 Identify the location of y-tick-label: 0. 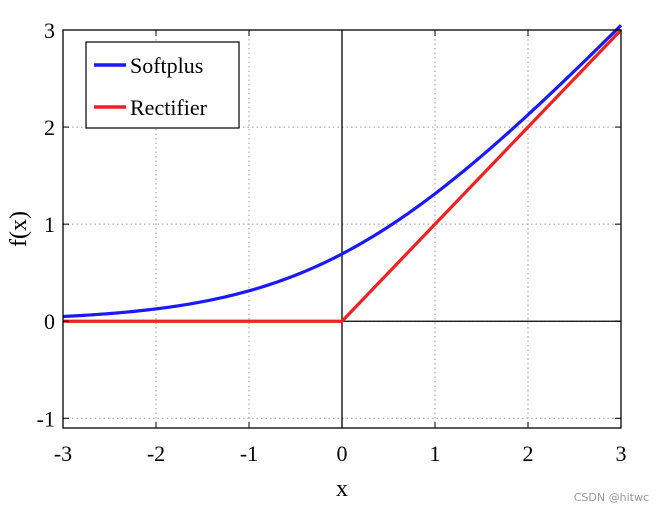
(49, 321).